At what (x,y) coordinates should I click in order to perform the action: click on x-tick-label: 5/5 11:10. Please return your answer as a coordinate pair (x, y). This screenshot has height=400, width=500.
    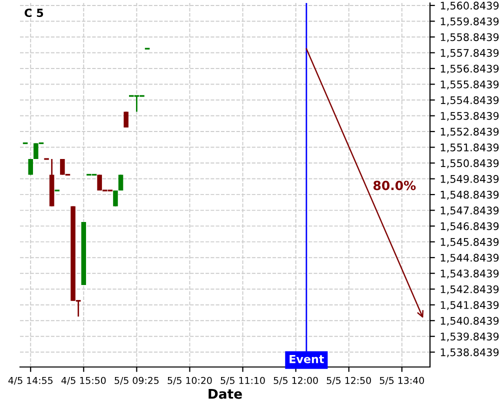
    Looking at the image, I should click on (242, 380).